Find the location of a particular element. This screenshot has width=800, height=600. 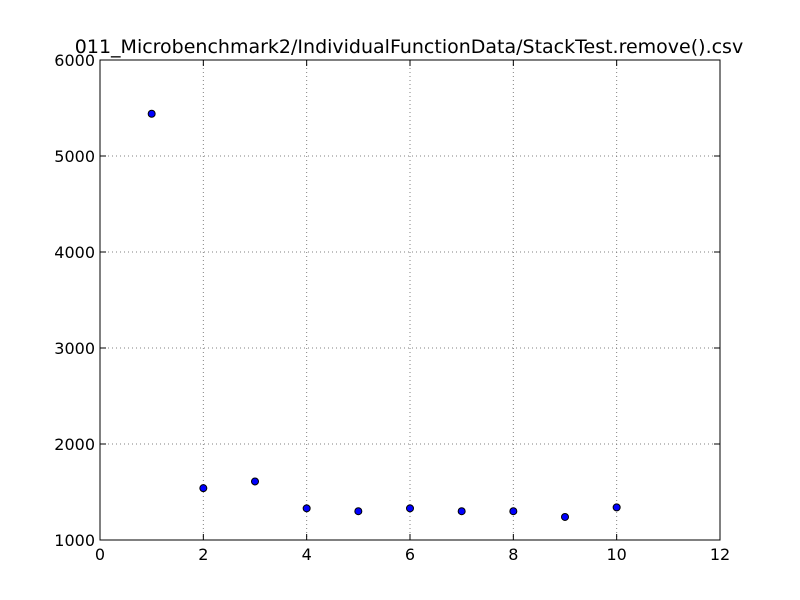

x-axis-tick-labels: 0 2 4 6 8 10 12 is located at coordinates (412, 554).